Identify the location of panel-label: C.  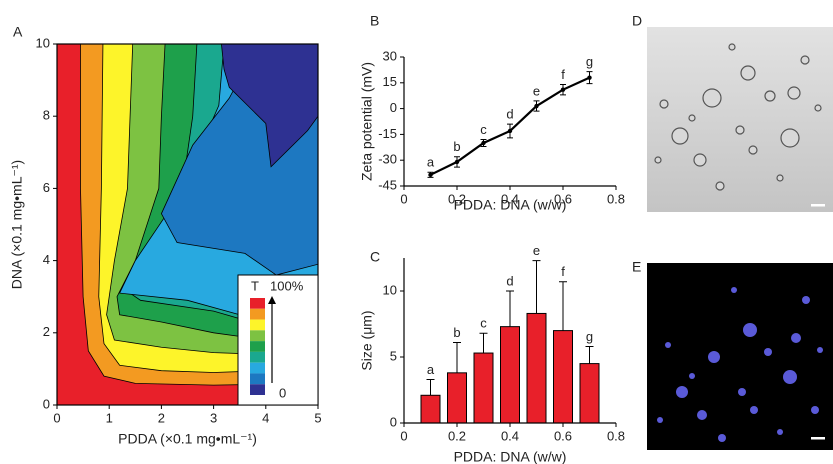
(375, 257).